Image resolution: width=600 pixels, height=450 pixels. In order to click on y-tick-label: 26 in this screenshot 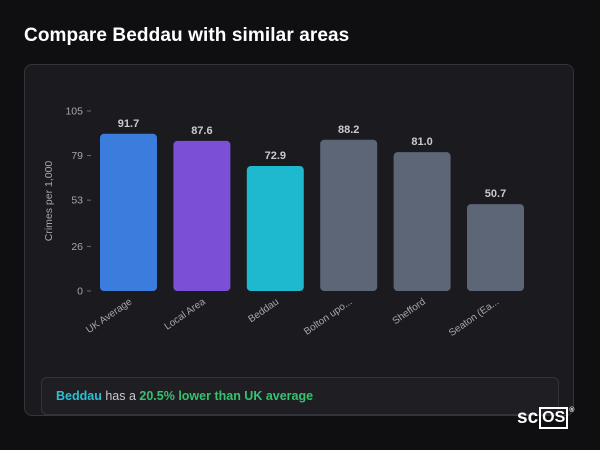, I will do `click(77, 247)`.